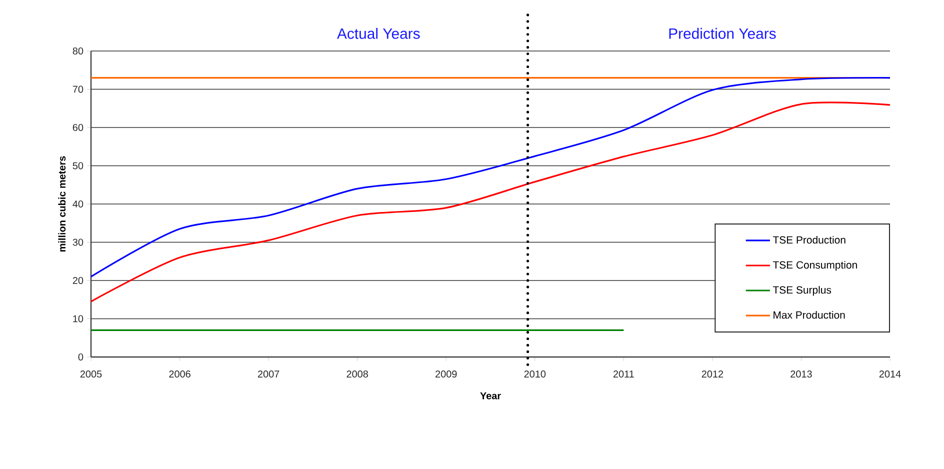  What do you see at coordinates (809, 314) in the screenshot?
I see `legend-label: Max Production` at bounding box center [809, 314].